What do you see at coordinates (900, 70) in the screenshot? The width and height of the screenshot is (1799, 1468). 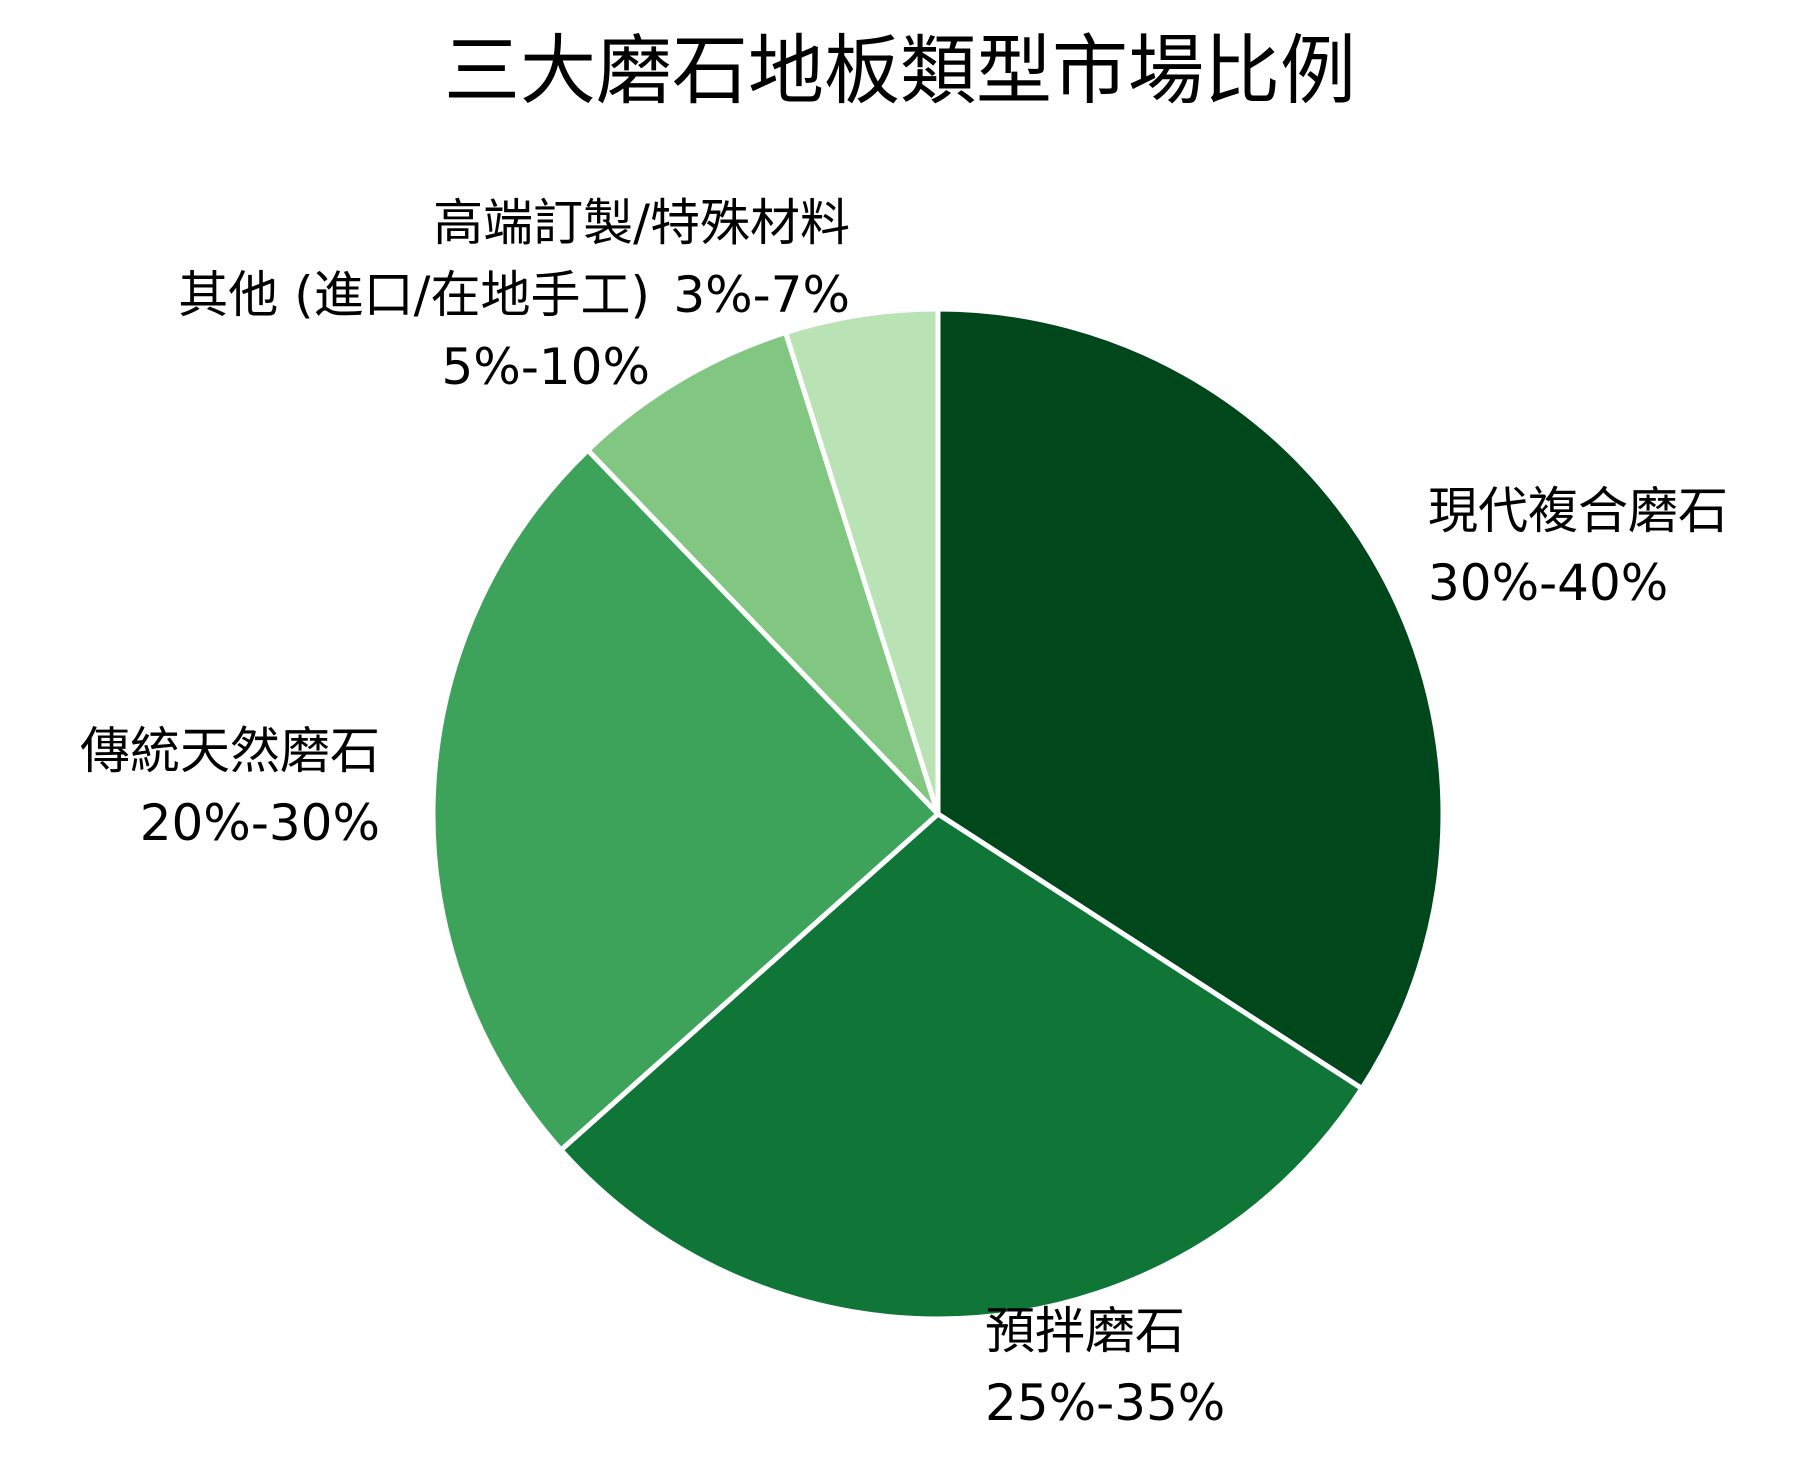 I see `chart-title: 三大磨石地板類型市場比例` at bounding box center [900, 70].